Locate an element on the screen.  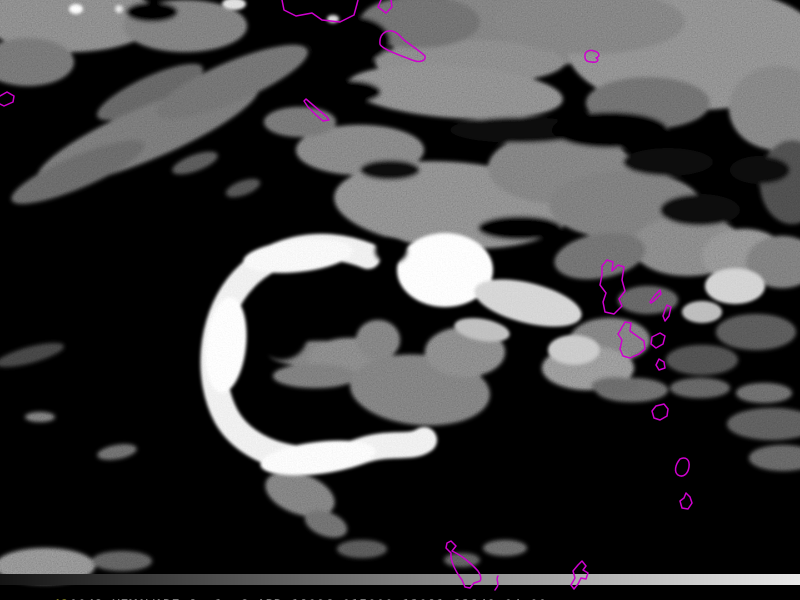
grayscale-wedge is located at coordinates (400, 579).